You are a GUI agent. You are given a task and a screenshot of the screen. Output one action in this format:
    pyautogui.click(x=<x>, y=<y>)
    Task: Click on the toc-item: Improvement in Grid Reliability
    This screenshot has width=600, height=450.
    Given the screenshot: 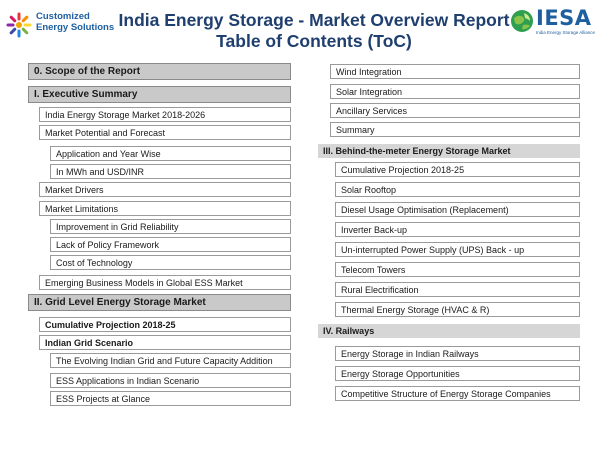 What is the action you would take?
    pyautogui.click(x=170, y=226)
    